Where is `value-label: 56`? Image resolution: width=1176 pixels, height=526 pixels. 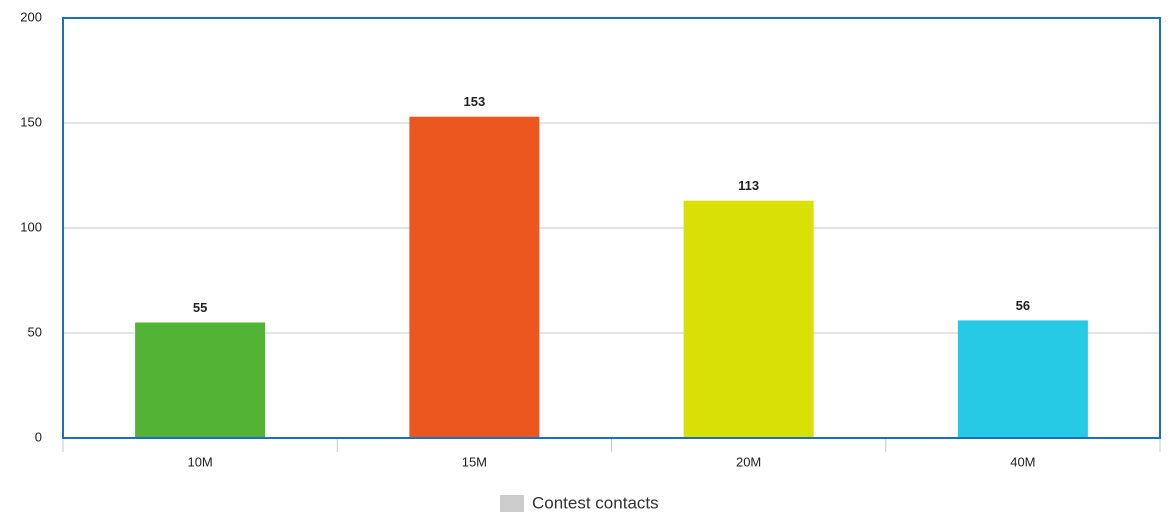 value-label: 56 is located at coordinates (1023, 305).